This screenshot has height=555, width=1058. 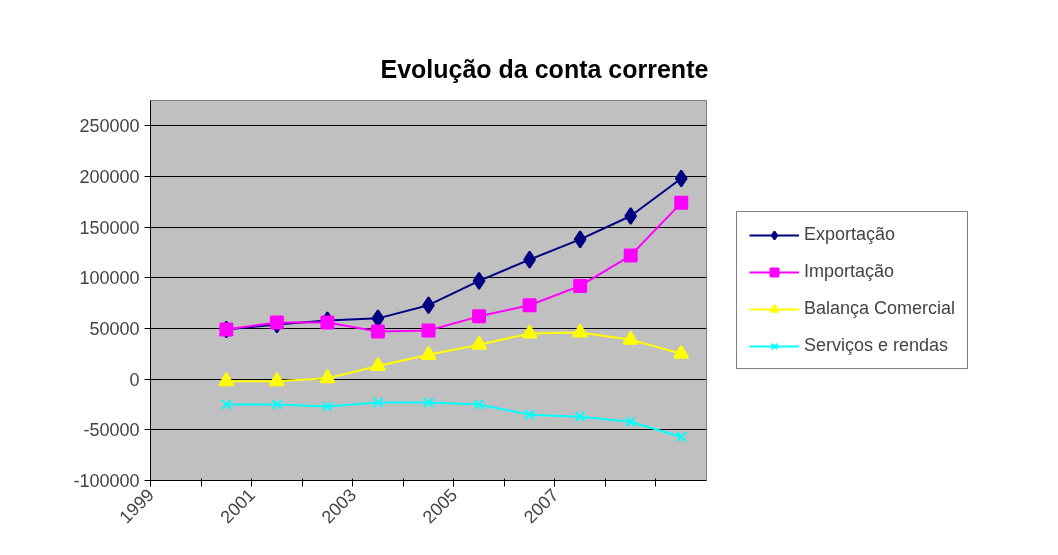 I want to click on y-tick-label: -50000, so click(x=111, y=430).